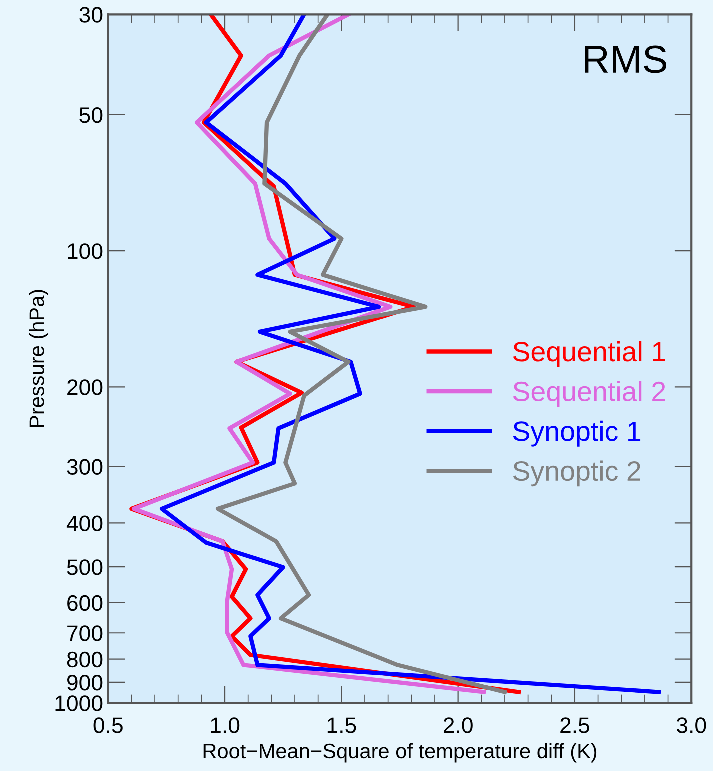  Describe the element at coordinates (625, 60) in the screenshot. I see `annotation: RMS` at that location.